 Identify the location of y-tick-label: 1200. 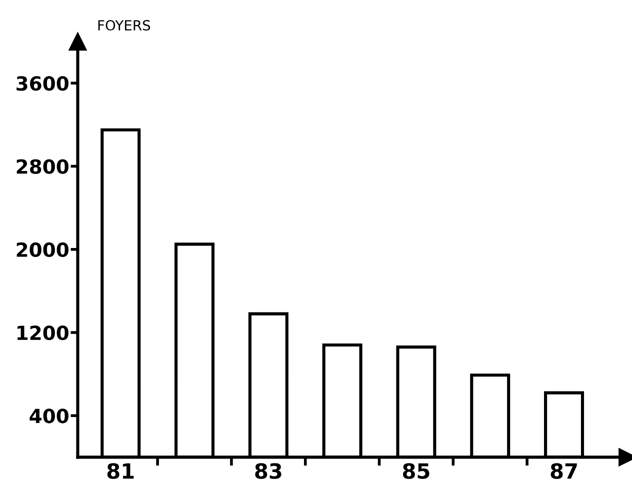
(42, 332).